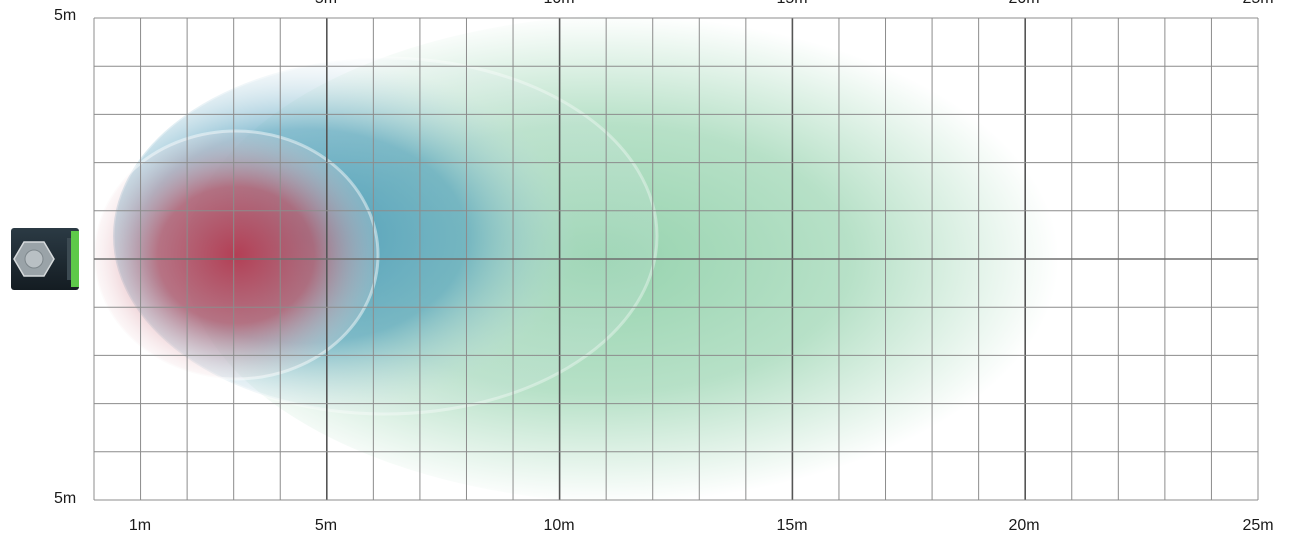 The width and height of the screenshot is (1298, 540). I want to click on sensor-device-icon, so click(45, 259).